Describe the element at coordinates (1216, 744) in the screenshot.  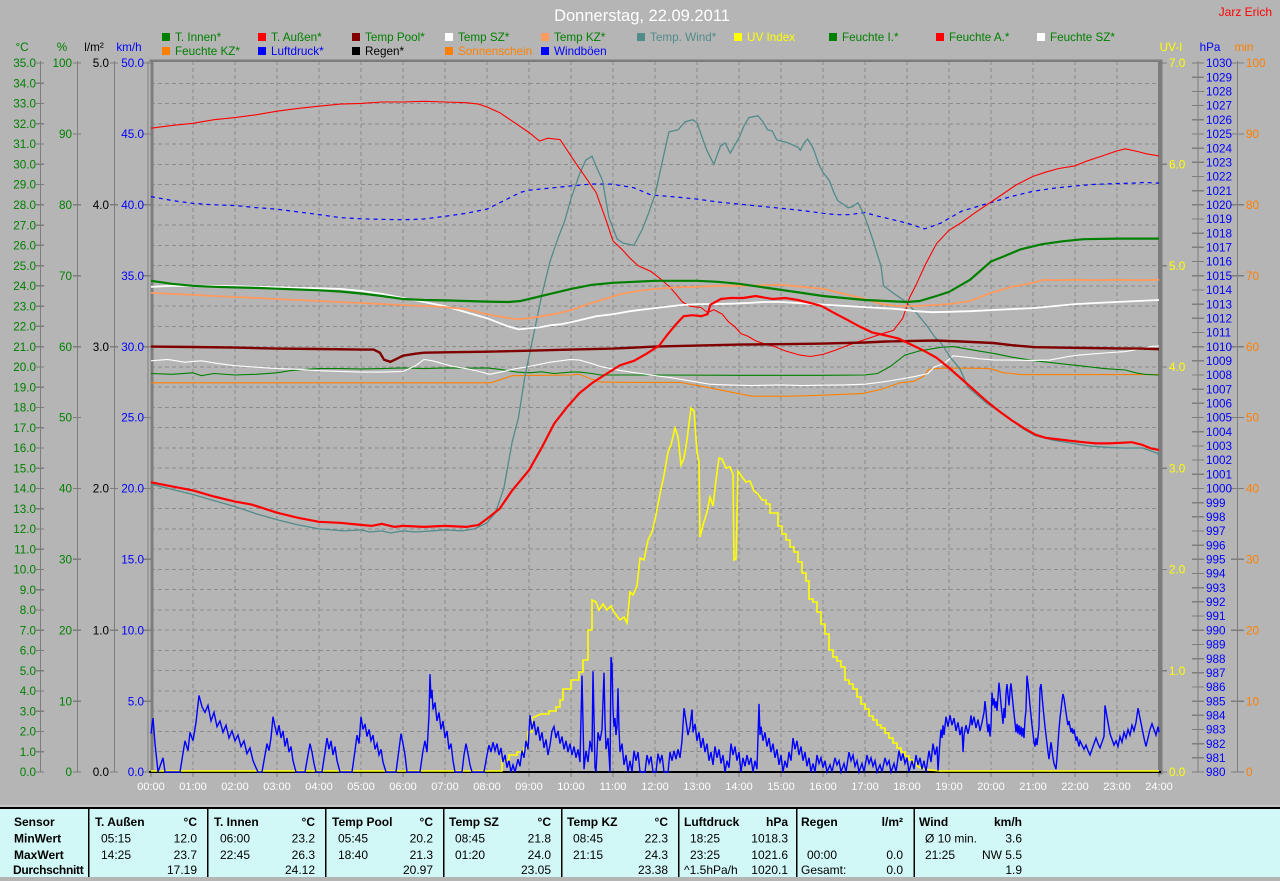
I see `svg-text: 982` at that location.